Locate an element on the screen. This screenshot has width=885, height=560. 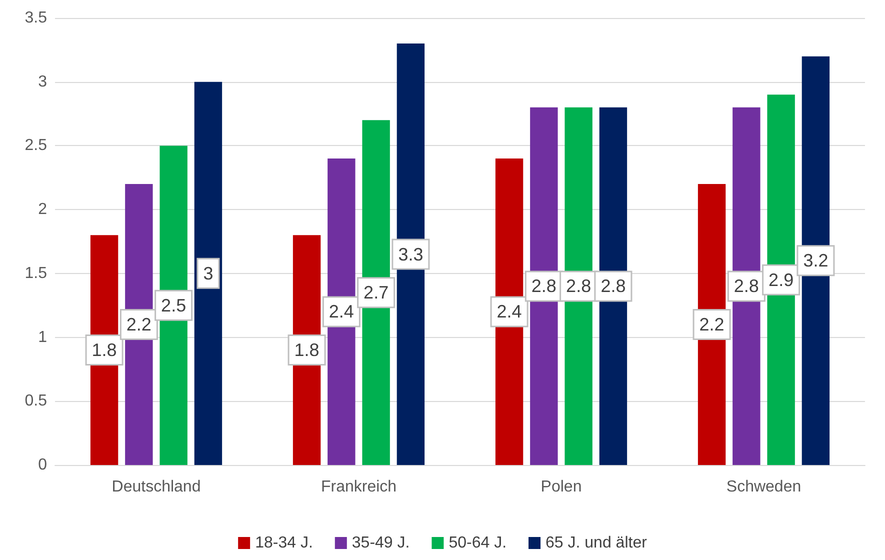
y-tick-label: 3.5 is located at coordinates (36, 18).